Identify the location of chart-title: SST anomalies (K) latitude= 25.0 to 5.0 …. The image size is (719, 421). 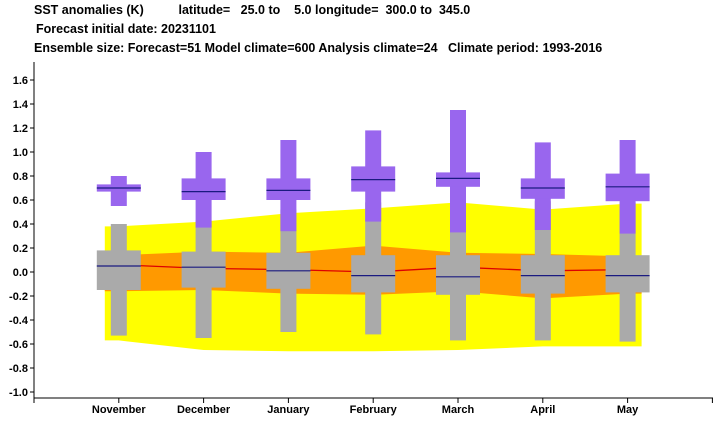
(252, 10).